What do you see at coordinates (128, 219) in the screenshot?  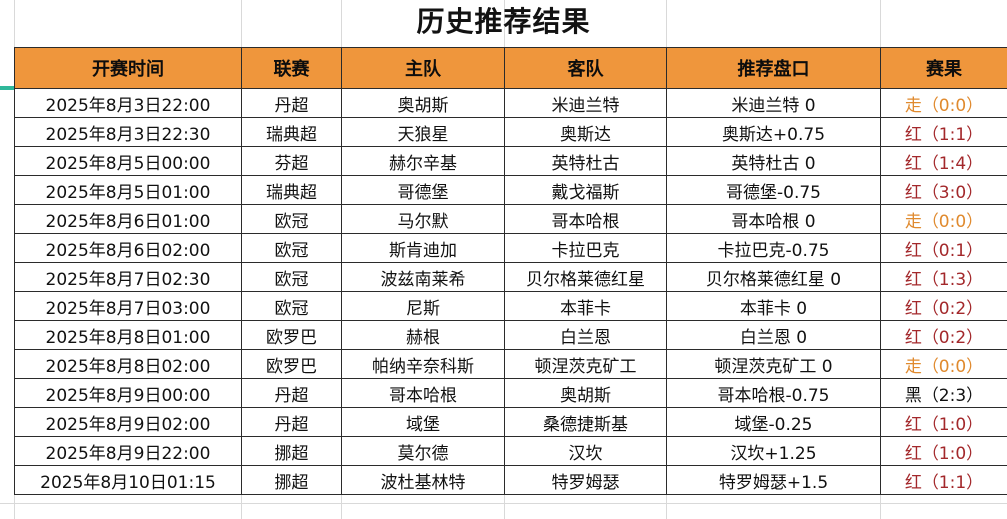 I see `cell-start-time: 2025年8月6日01:00` at bounding box center [128, 219].